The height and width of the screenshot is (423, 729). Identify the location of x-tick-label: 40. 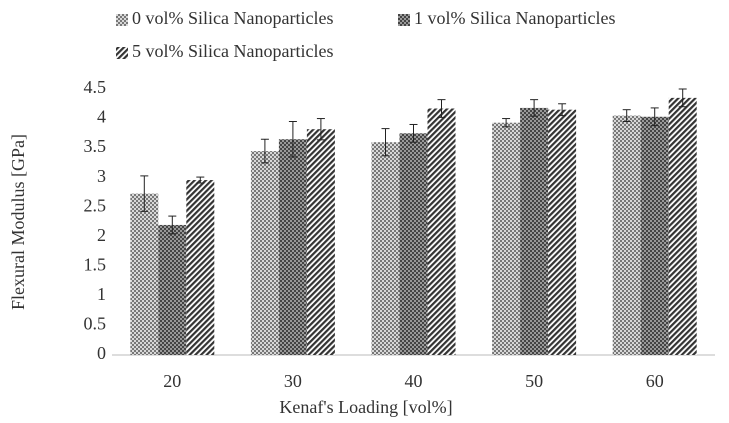
(414, 381).